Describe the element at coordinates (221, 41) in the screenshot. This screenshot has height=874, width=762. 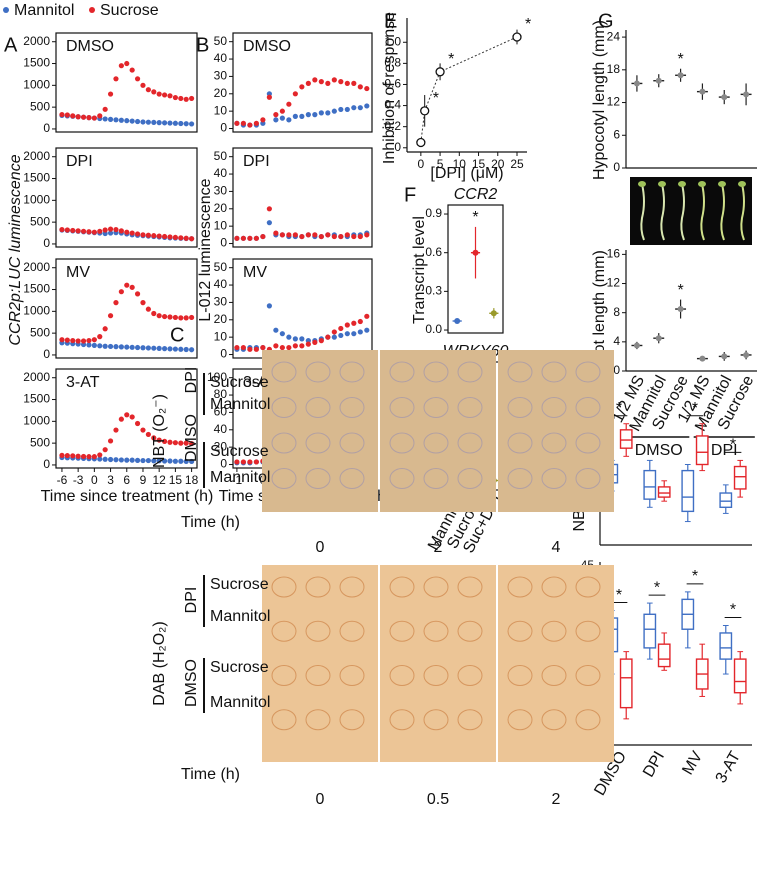
I see `y-tick-label: 50` at that location.